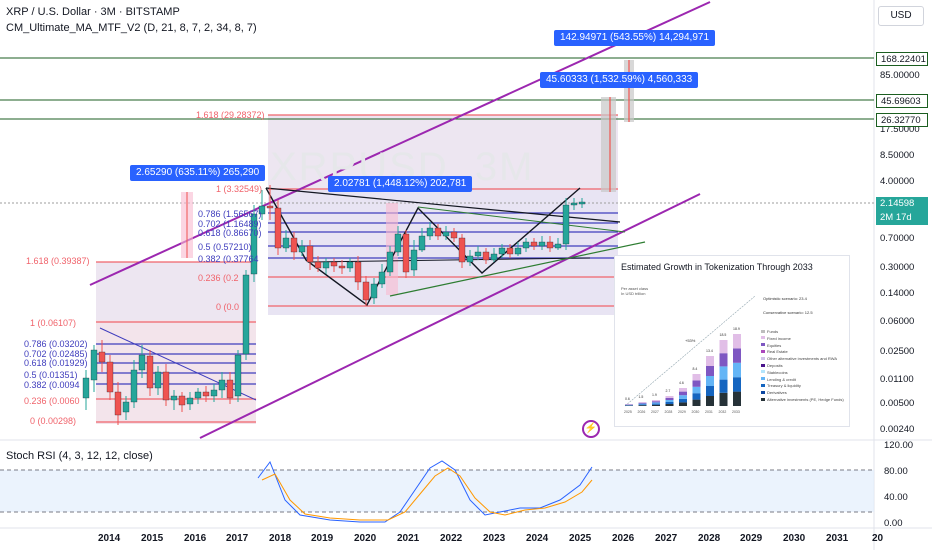 The height and width of the screenshot is (550, 932). What do you see at coordinates (228, 259) in the screenshot?
I see `fib-level-label: 0.382 (0.37764` at bounding box center [228, 259].